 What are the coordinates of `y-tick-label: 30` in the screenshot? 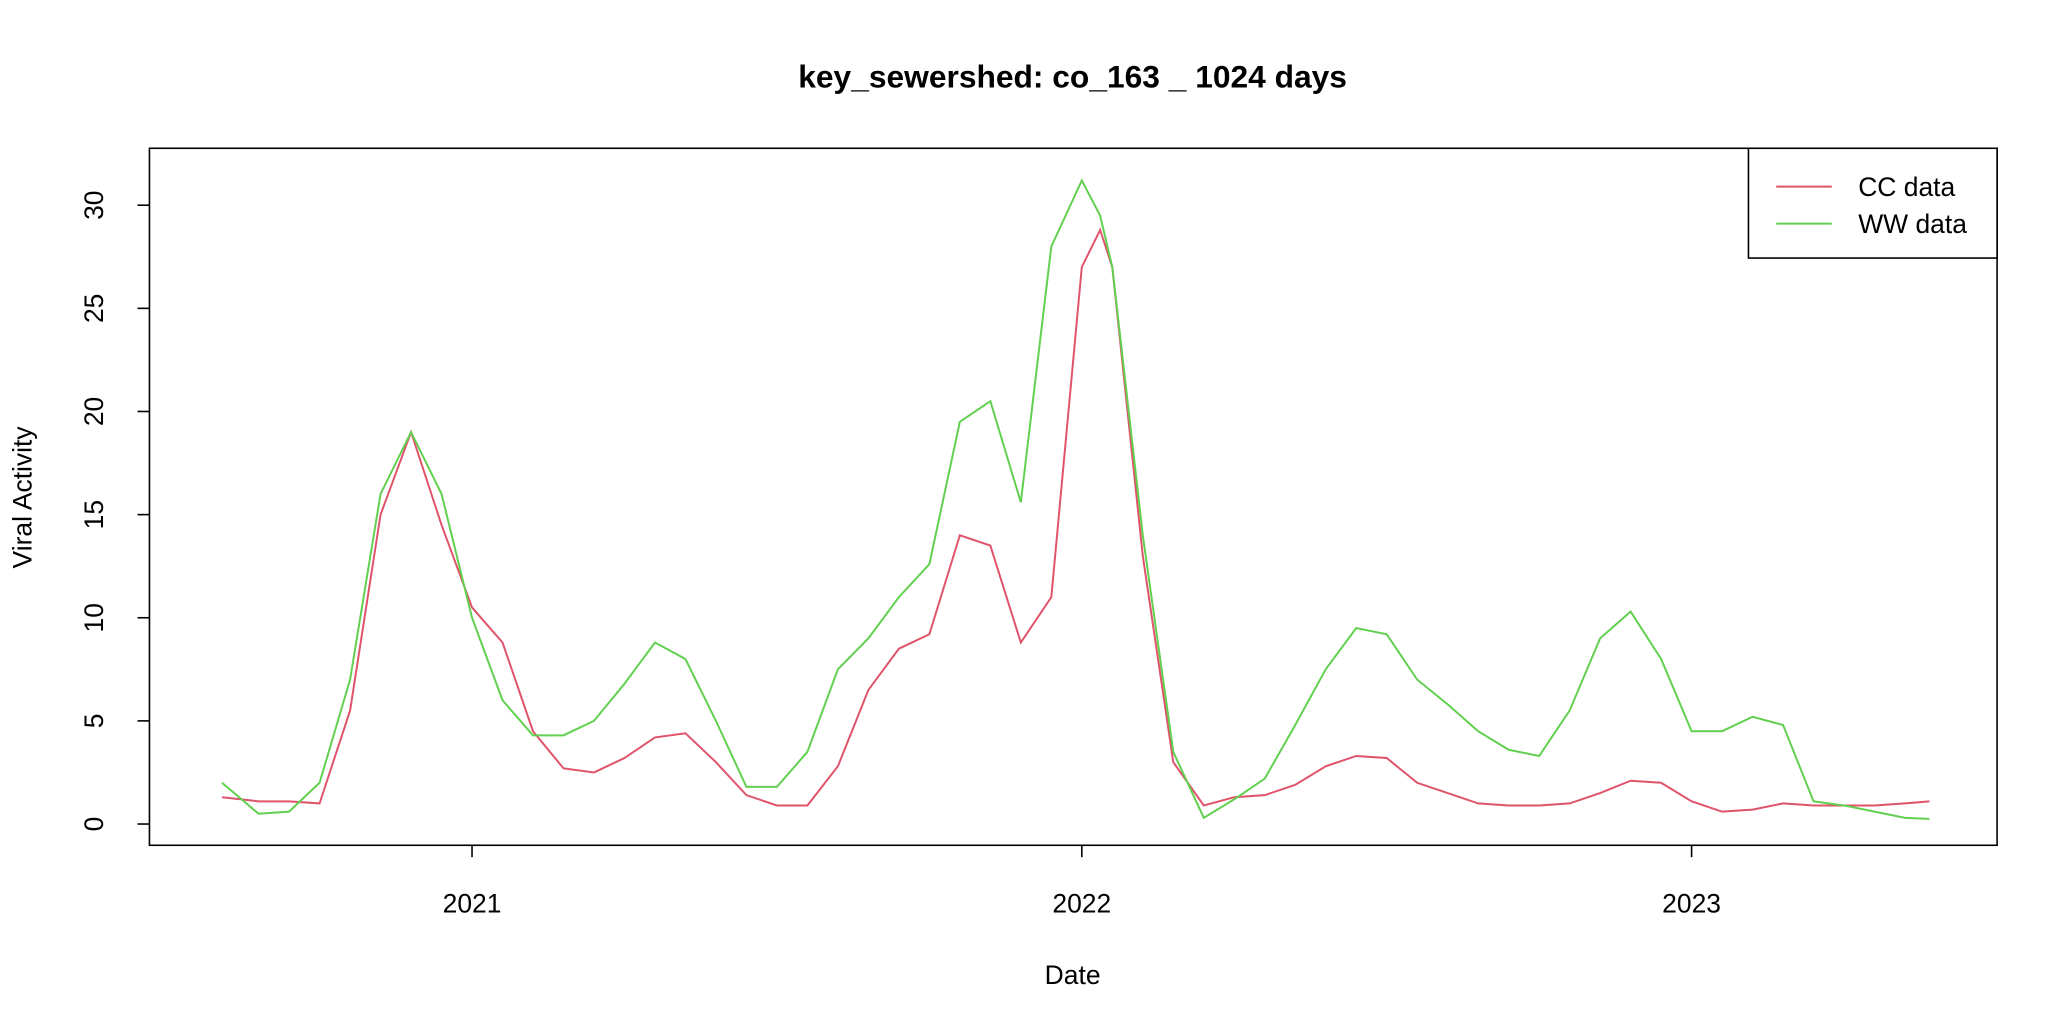 It's located at (94, 204).